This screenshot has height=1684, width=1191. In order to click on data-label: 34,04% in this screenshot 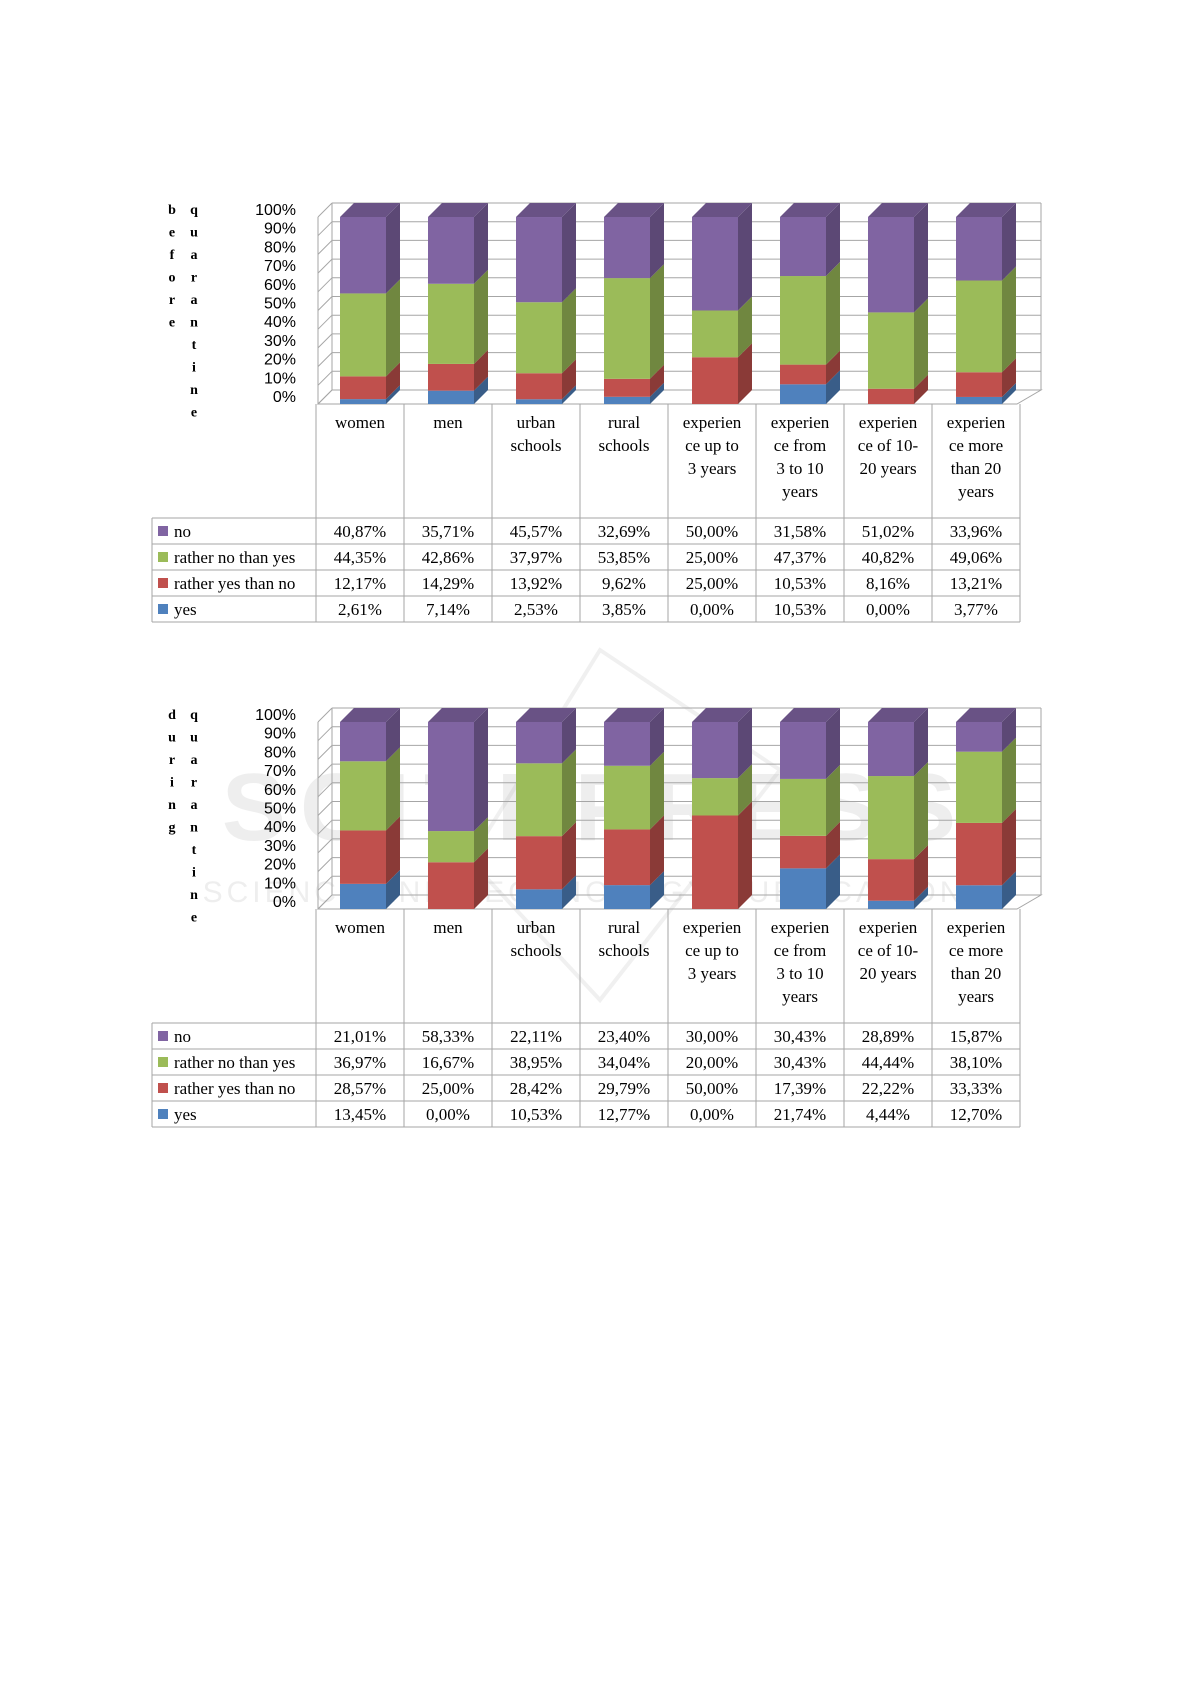, I will do `click(624, 1062)`.